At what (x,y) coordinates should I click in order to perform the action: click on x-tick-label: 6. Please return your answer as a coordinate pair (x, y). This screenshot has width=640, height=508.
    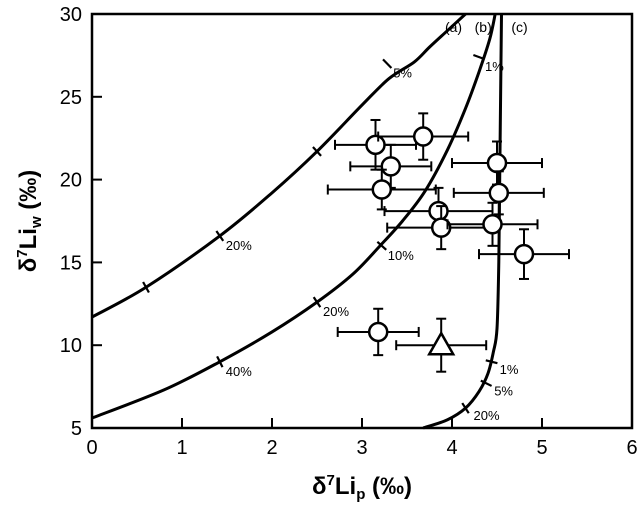
    Looking at the image, I should click on (631, 448).